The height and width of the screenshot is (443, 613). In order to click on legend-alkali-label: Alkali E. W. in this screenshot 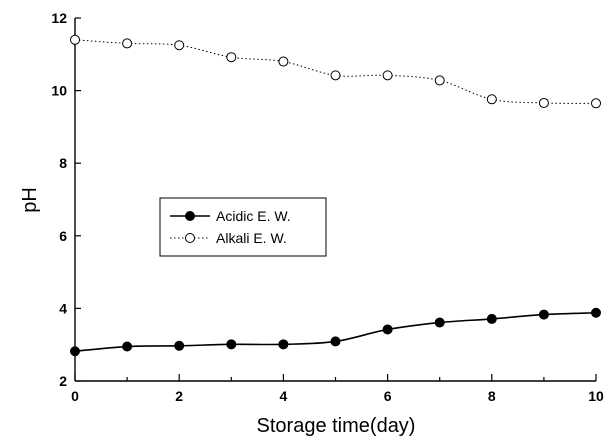, I will do `click(251, 238)`.